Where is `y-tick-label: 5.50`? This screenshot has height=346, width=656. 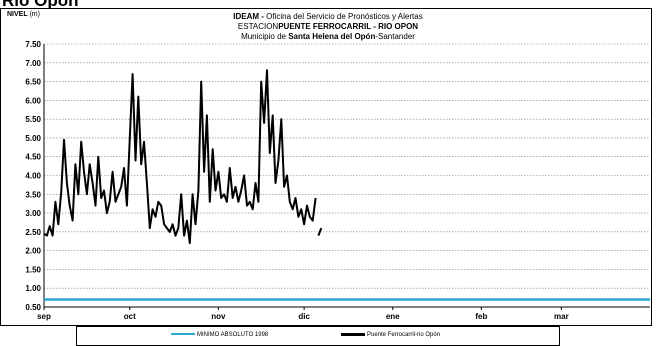
y-tick-label: 5.50 is located at coordinates (33, 119).